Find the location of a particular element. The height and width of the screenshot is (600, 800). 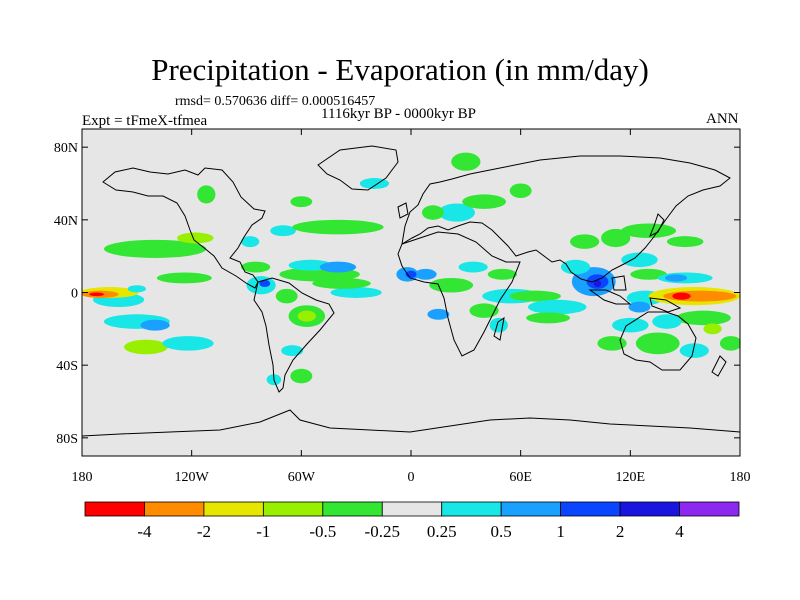

coastline-madagascar is located at coordinates (499, 328).